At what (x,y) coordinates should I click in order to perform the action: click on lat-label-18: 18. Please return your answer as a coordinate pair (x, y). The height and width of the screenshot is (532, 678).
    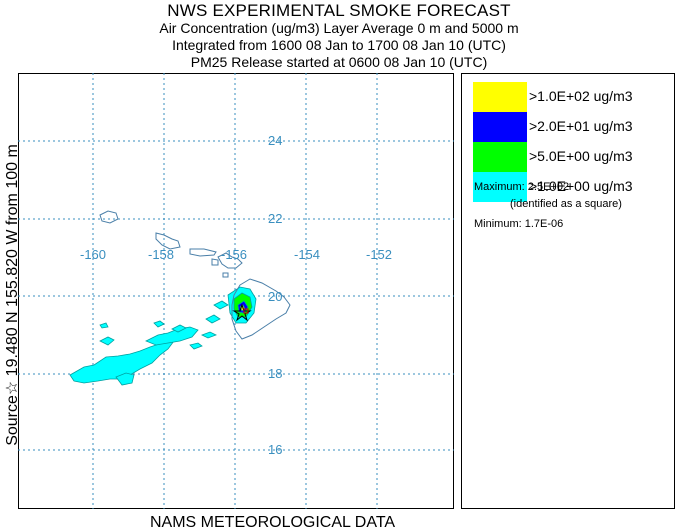
    Looking at the image, I should click on (275, 373).